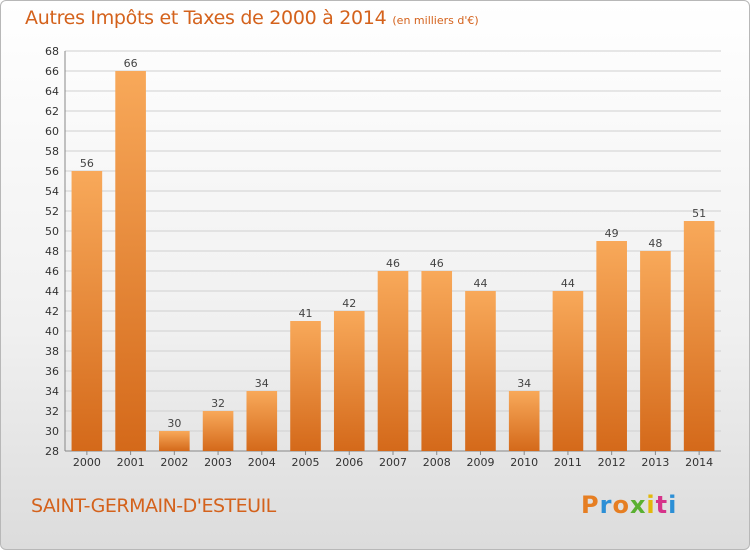 The height and width of the screenshot is (550, 750). What do you see at coordinates (52, 351) in the screenshot?
I see `y-tick-label: 38` at bounding box center [52, 351].